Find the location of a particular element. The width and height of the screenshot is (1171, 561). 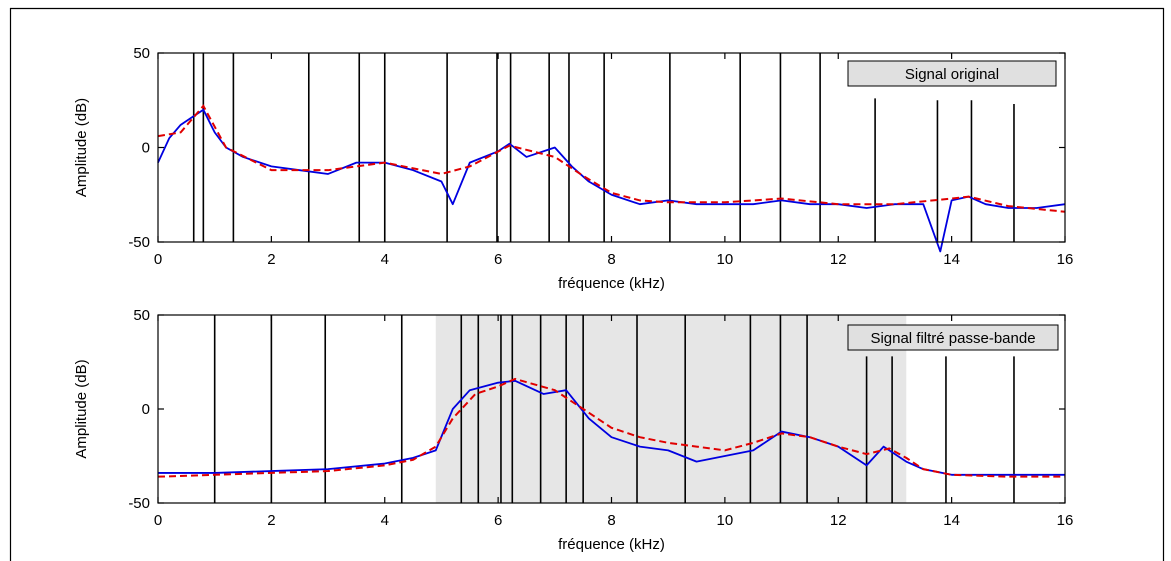

legend: Signal filtré passe-bande is located at coordinates (953, 337).